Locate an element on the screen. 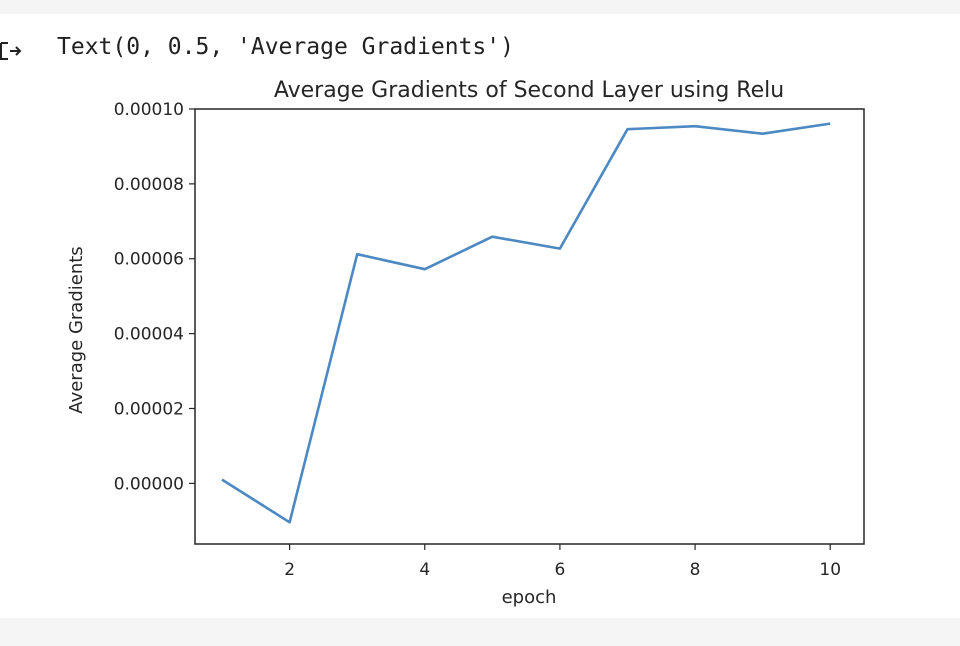  y-tick-label: 0.00004 is located at coordinates (149, 335).